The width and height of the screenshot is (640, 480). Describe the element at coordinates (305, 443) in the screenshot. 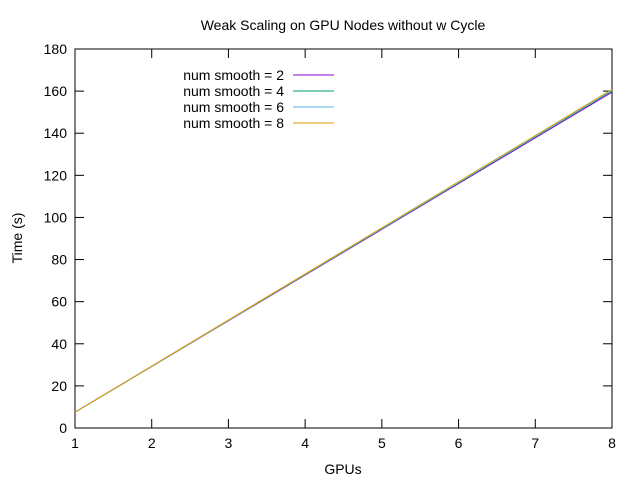

I see `x-tick-label: 4` at that location.